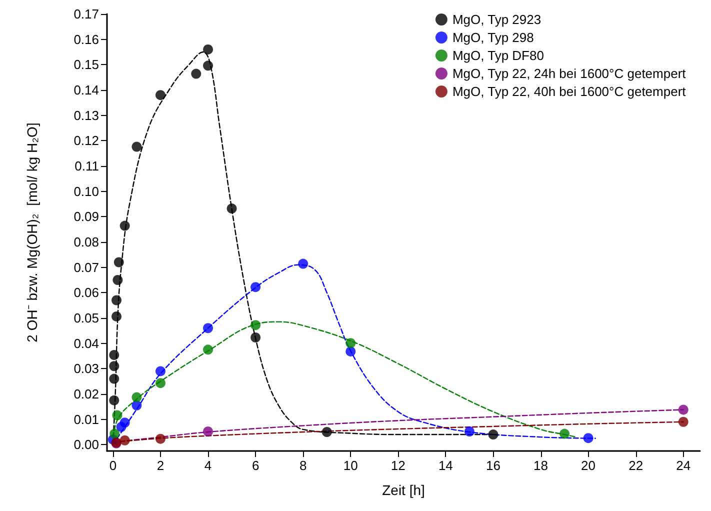 The height and width of the screenshot is (511, 711). What do you see at coordinates (445, 465) in the screenshot?
I see `x-tick-label: 14` at bounding box center [445, 465].